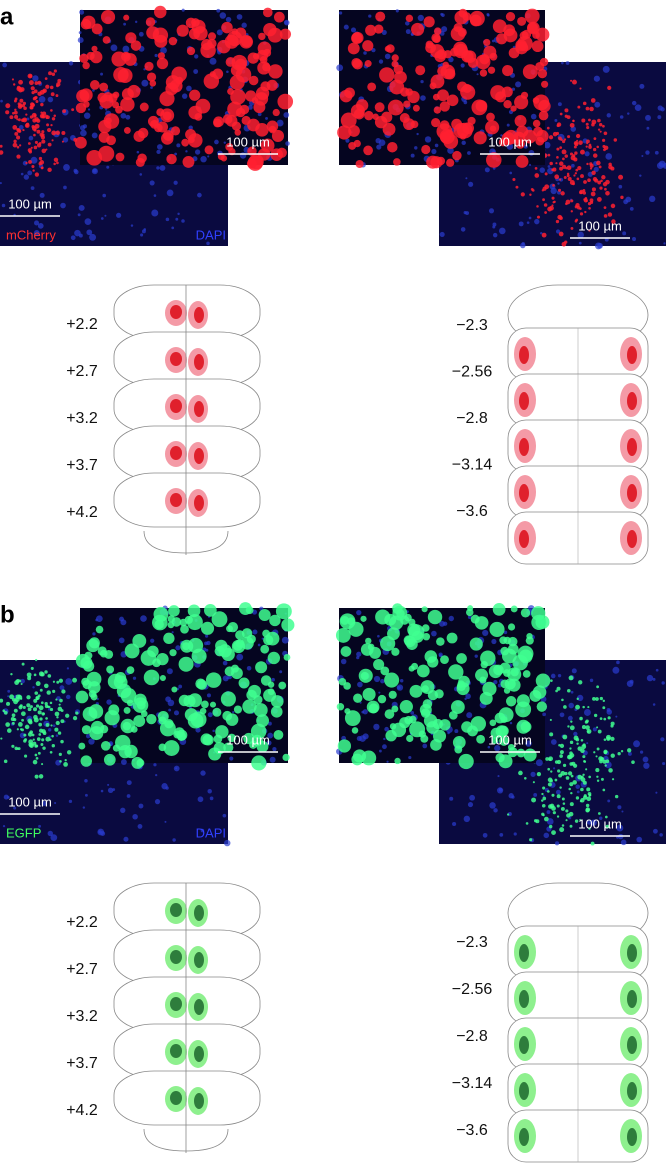  I want to click on brain-section, so click(187, 910).